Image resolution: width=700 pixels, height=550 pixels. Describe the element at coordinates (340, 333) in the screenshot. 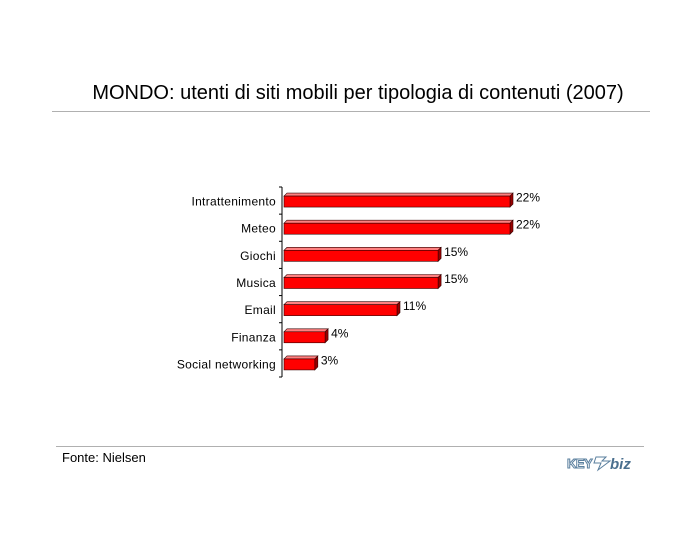

I see `value-label: 4%` at that location.